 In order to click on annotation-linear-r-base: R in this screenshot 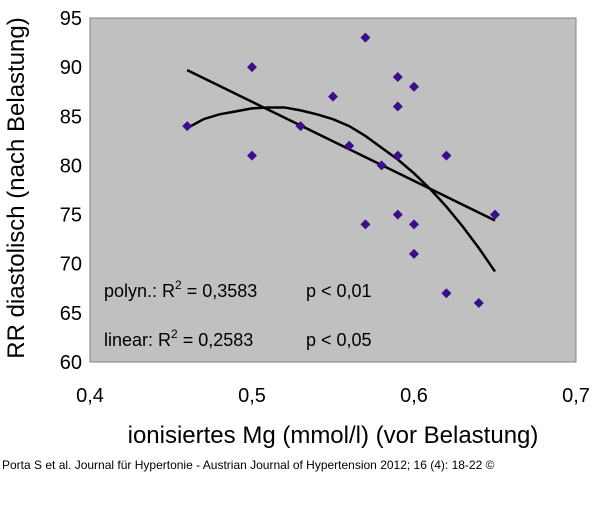, I will do `click(164, 340)`.